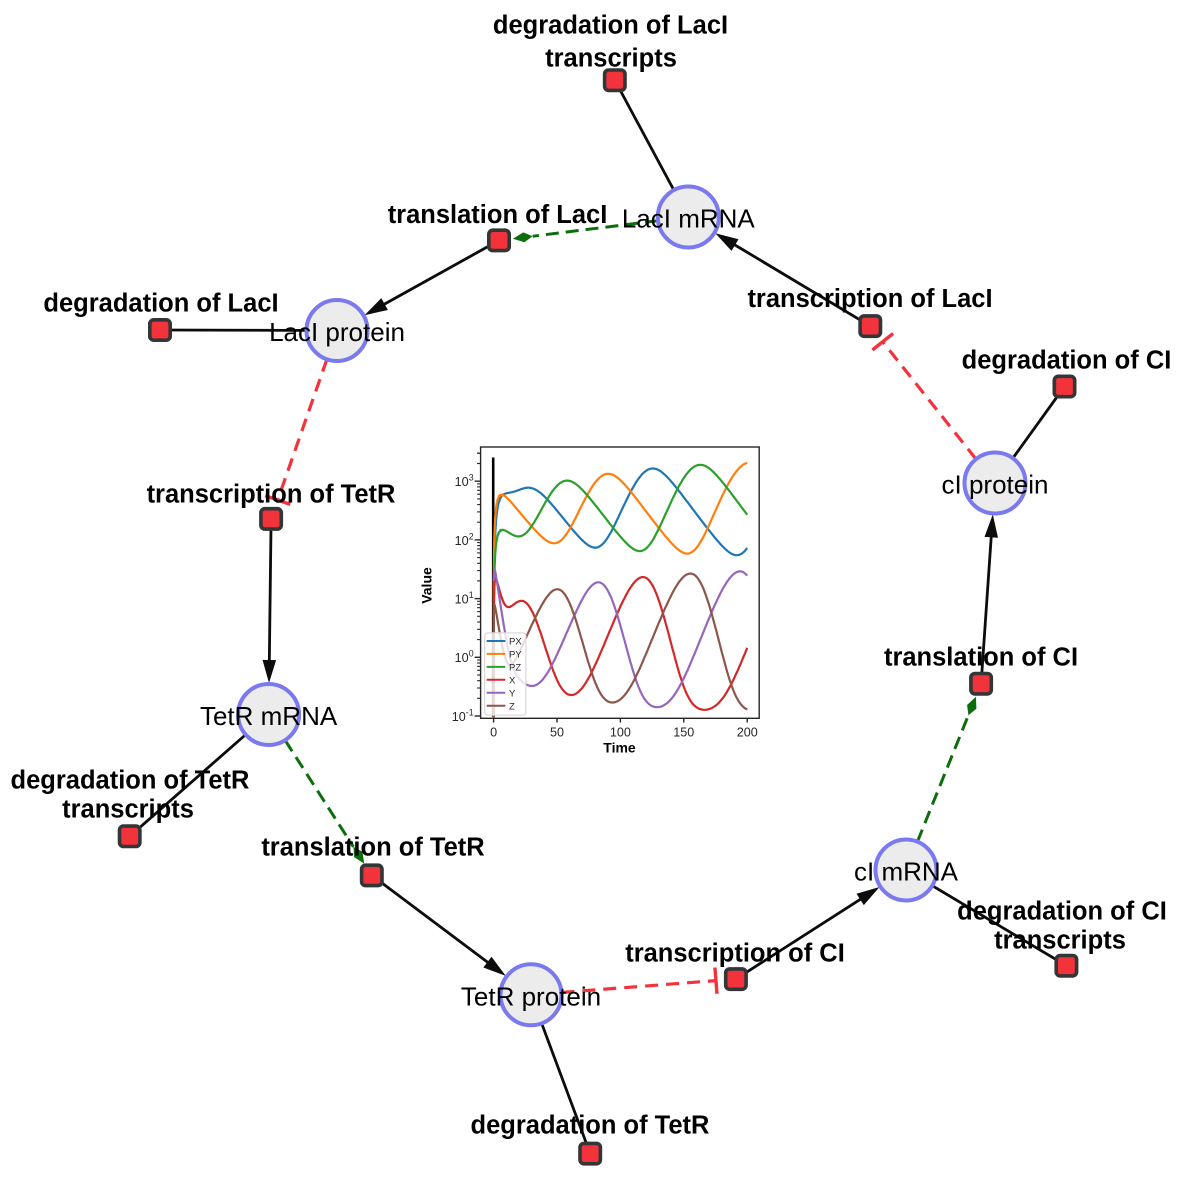 The width and height of the screenshot is (1189, 1200). What do you see at coordinates (869, 299) in the screenshot?
I see `svg-text: transcription of LacI` at bounding box center [869, 299].